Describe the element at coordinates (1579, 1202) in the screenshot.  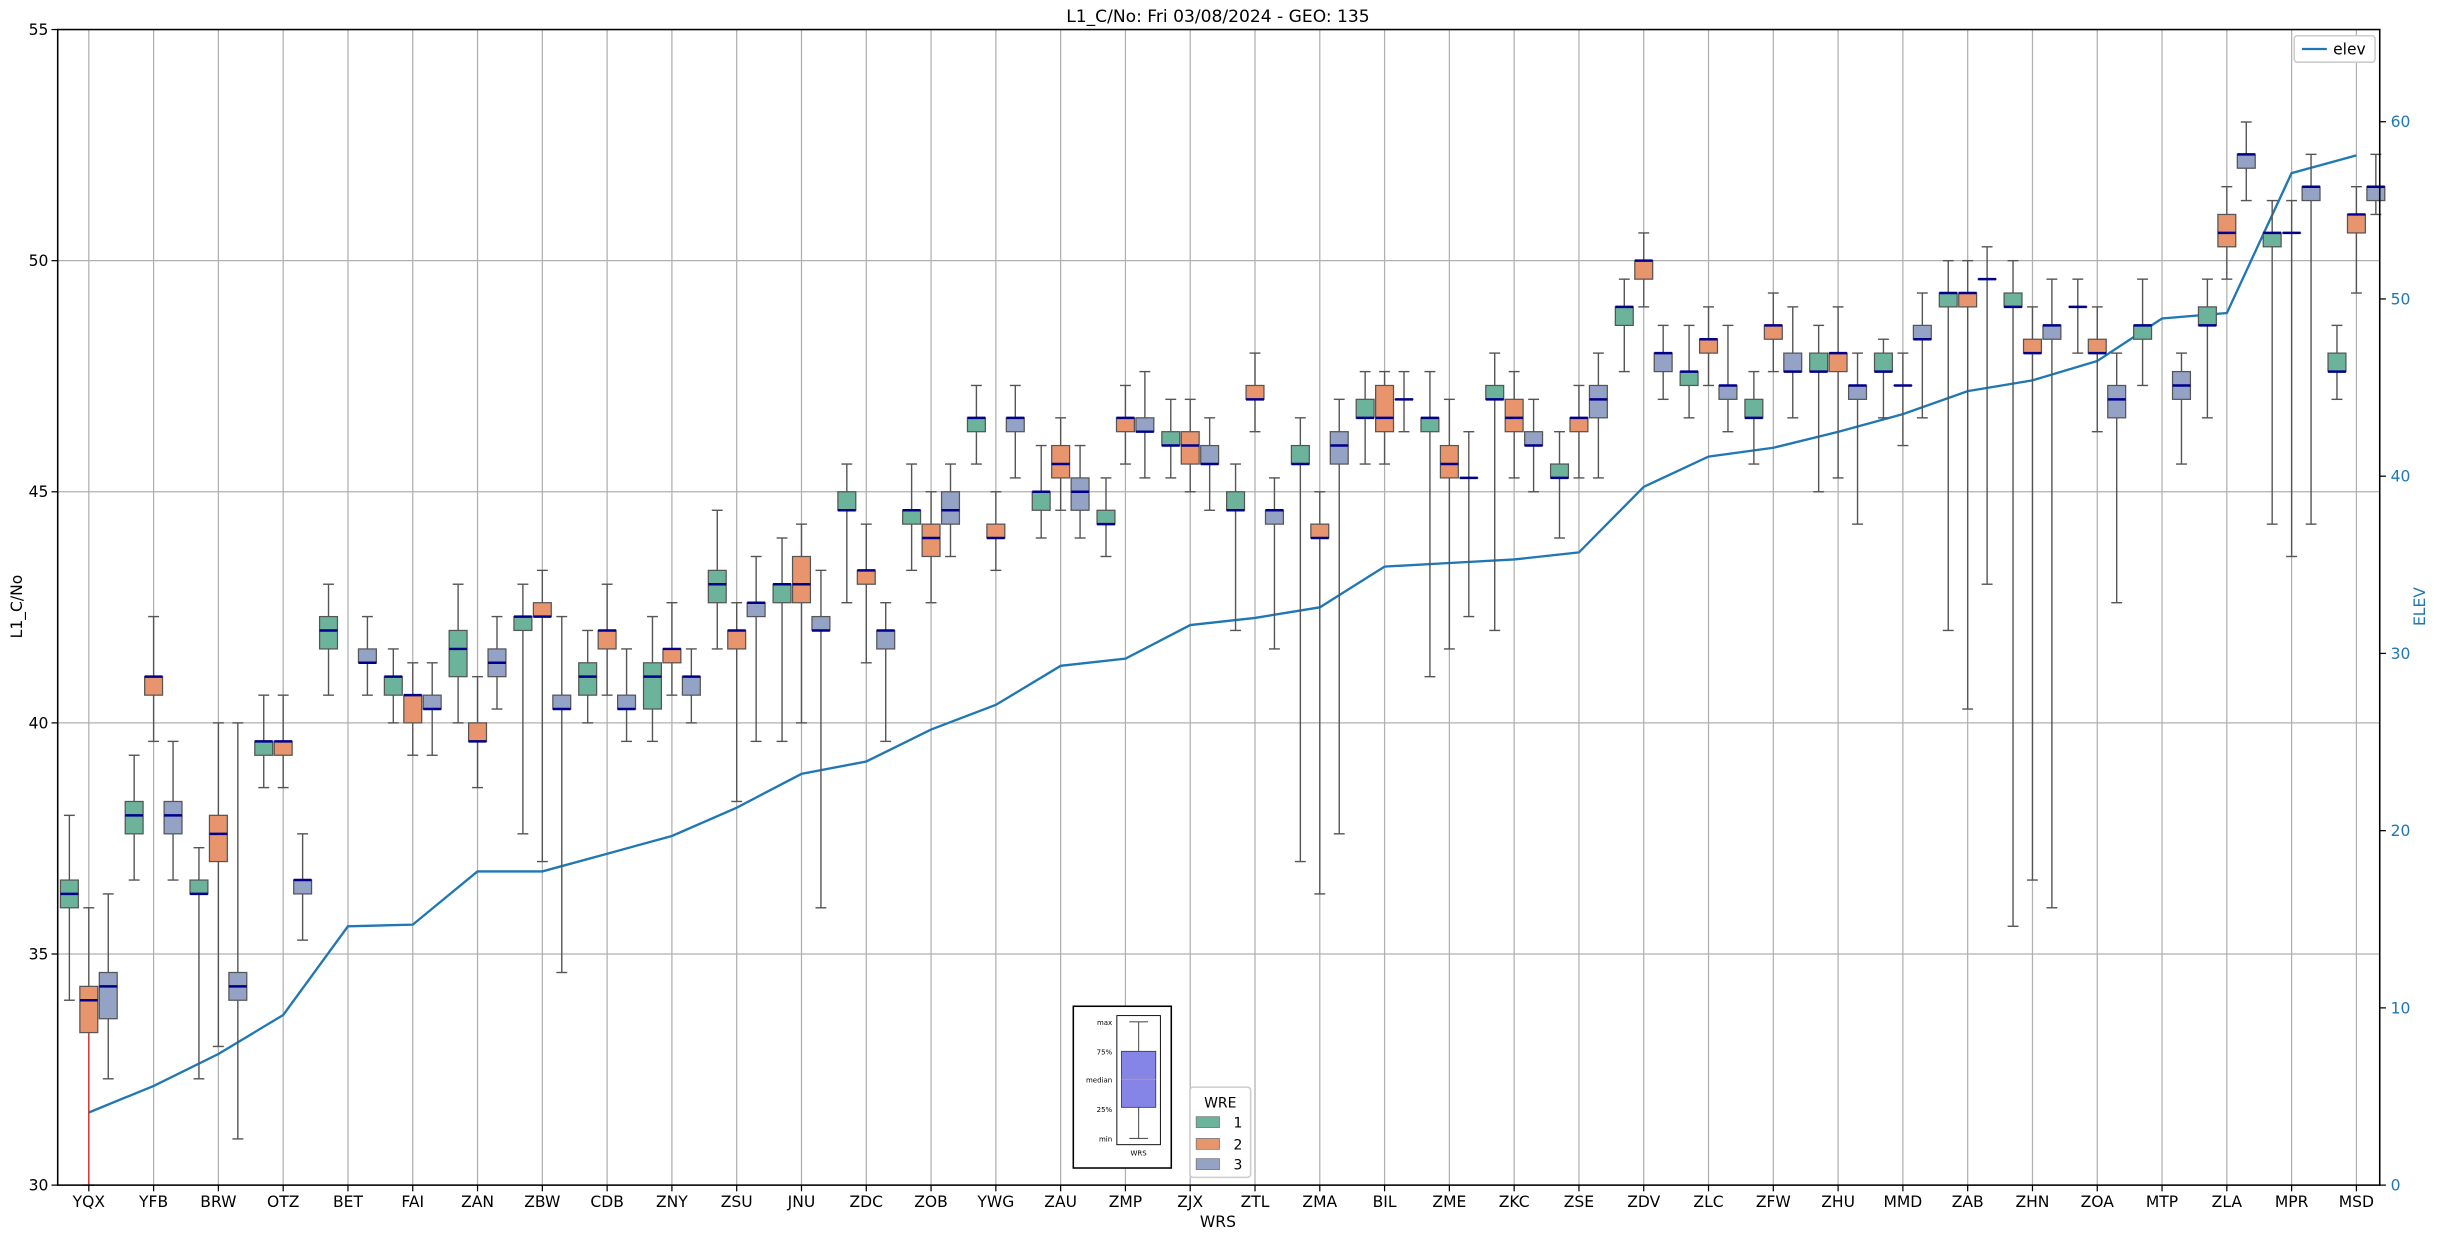
I see `x-tick-label: ZSE` at that location.